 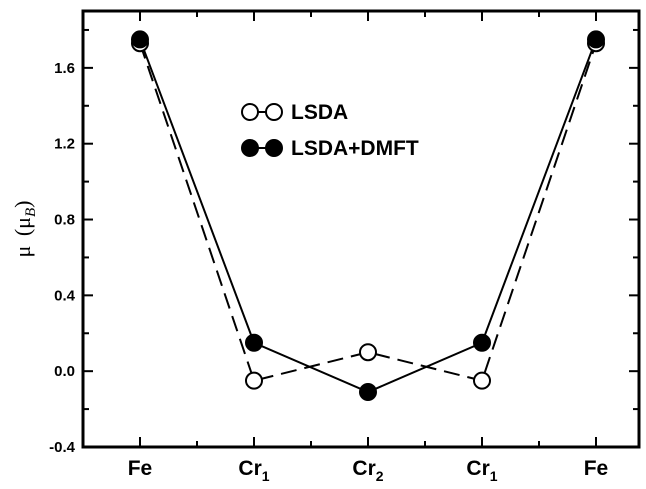 I want to click on y-tick-label: 0.0, so click(x=64, y=371).